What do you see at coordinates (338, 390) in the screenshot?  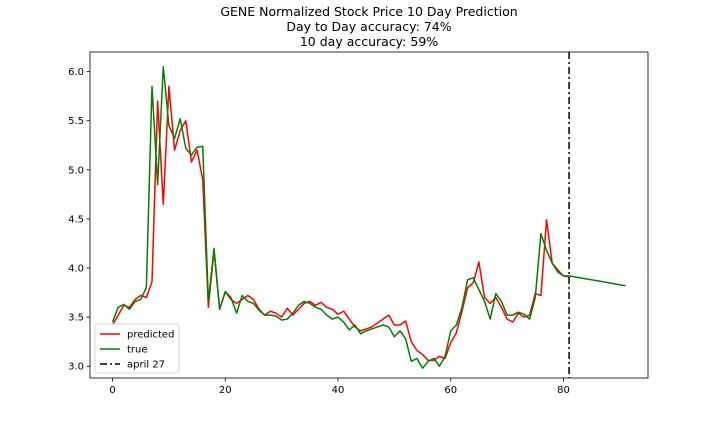 I see `x-tick-label: 40` at bounding box center [338, 390].